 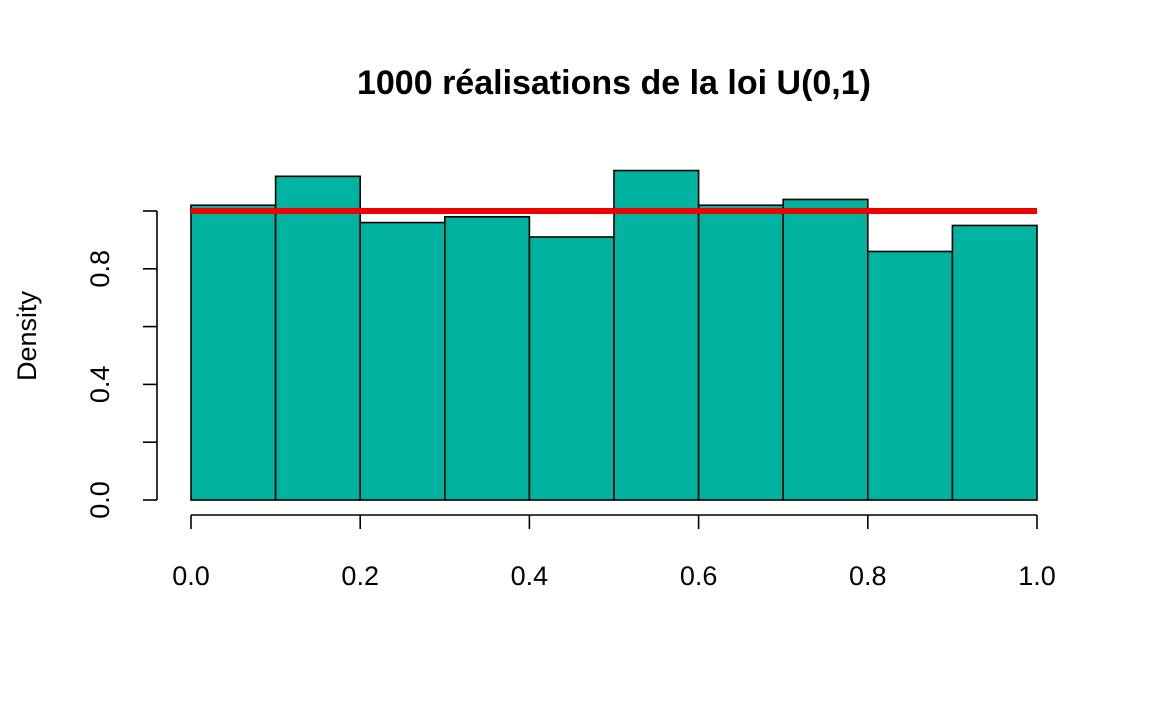 What do you see at coordinates (699, 576) in the screenshot?
I see `x-tick-label-3: 0.6` at bounding box center [699, 576].